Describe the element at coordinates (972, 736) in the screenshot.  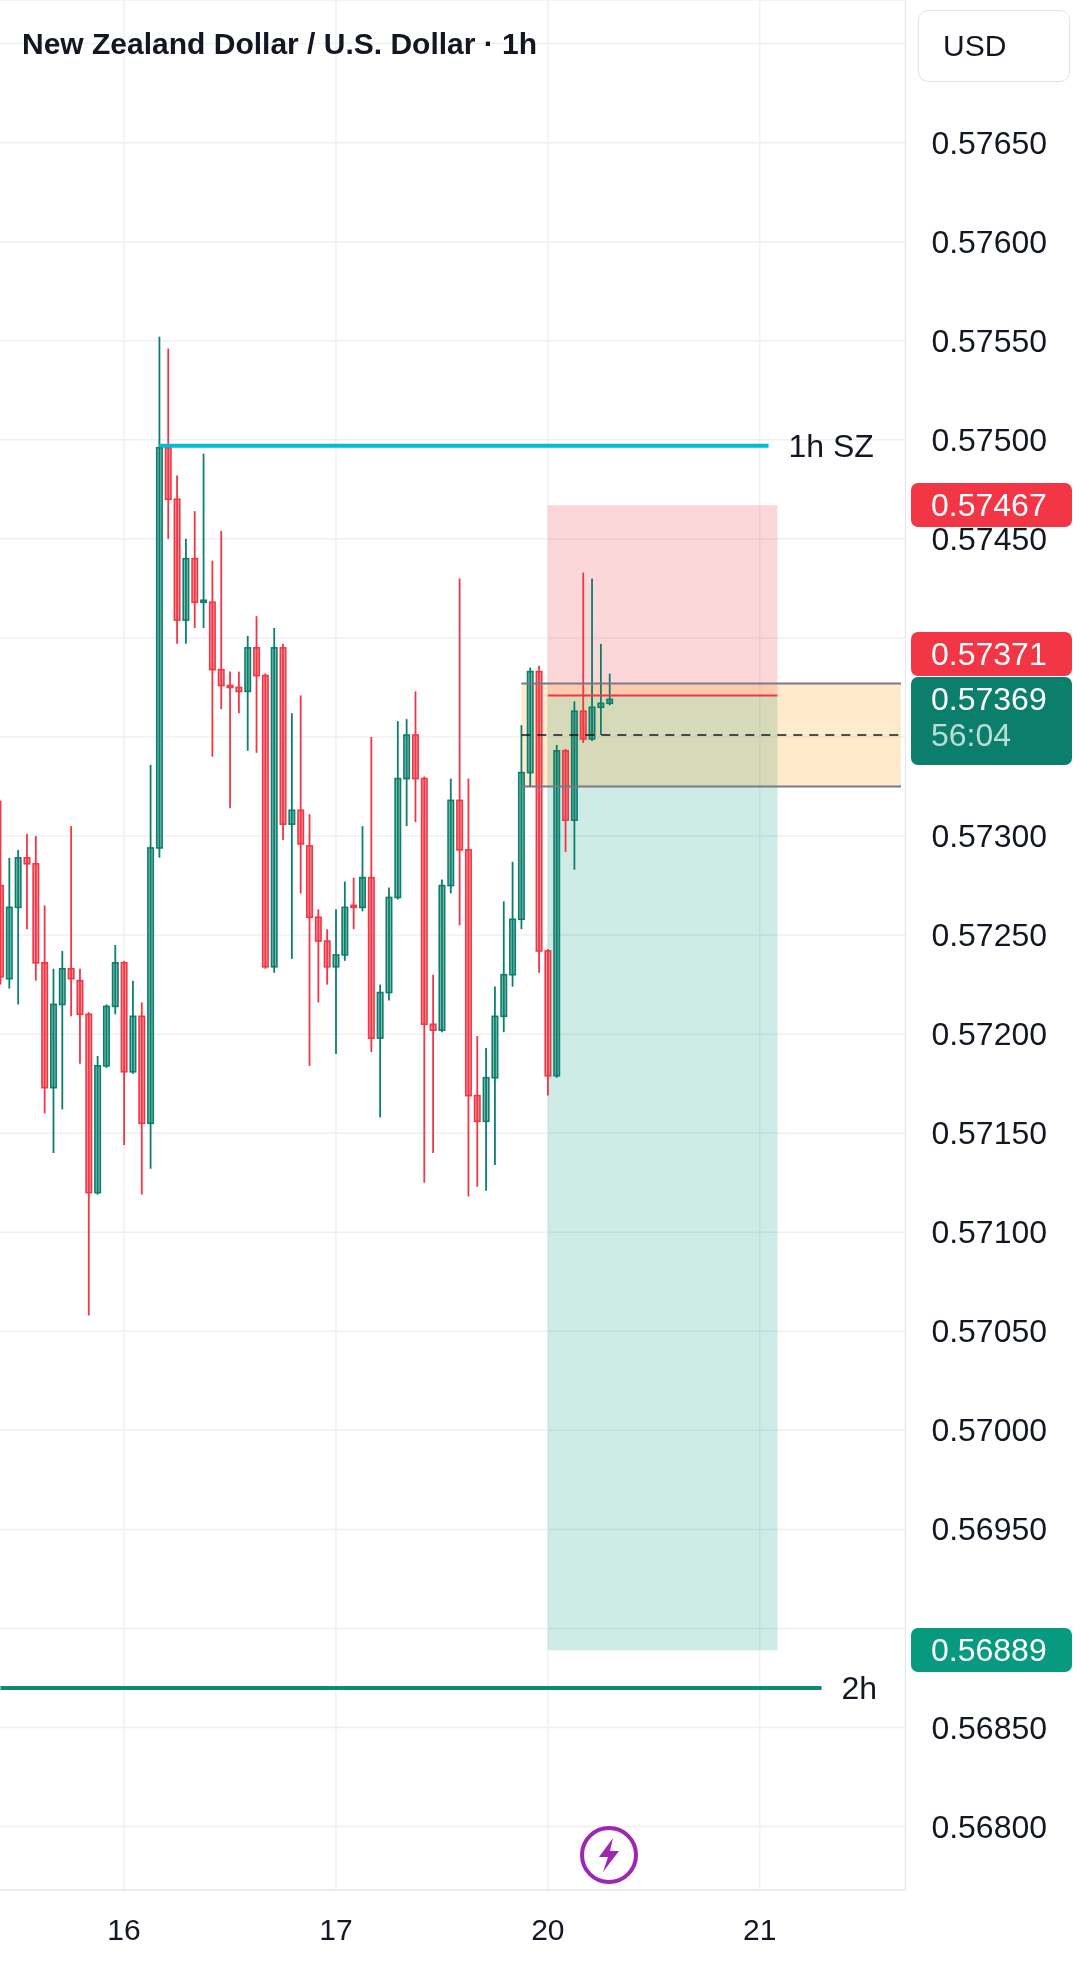
I see `text: 56:04` at that location.